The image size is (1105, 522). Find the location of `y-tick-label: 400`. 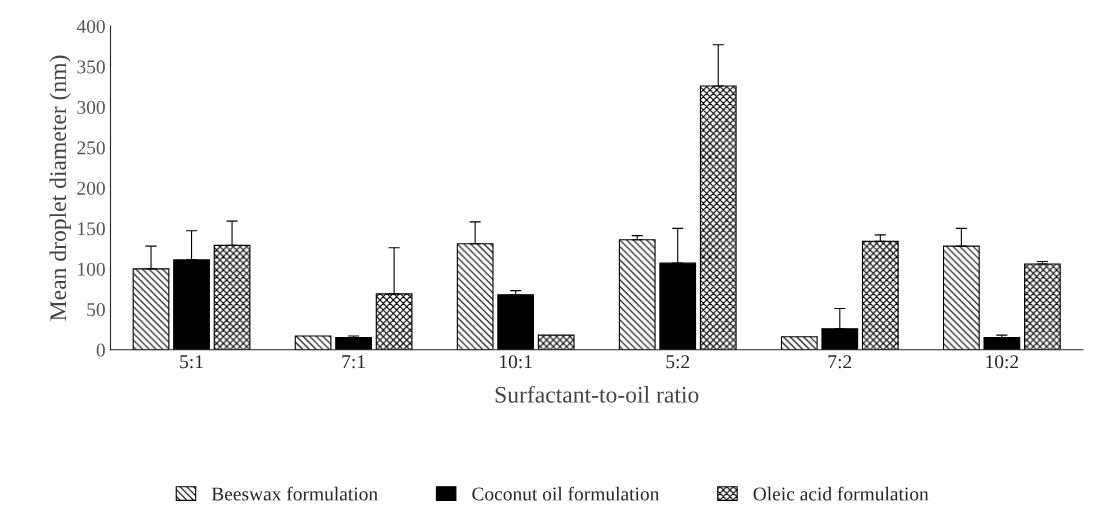

y-tick-label: 400 is located at coordinates (90, 26).